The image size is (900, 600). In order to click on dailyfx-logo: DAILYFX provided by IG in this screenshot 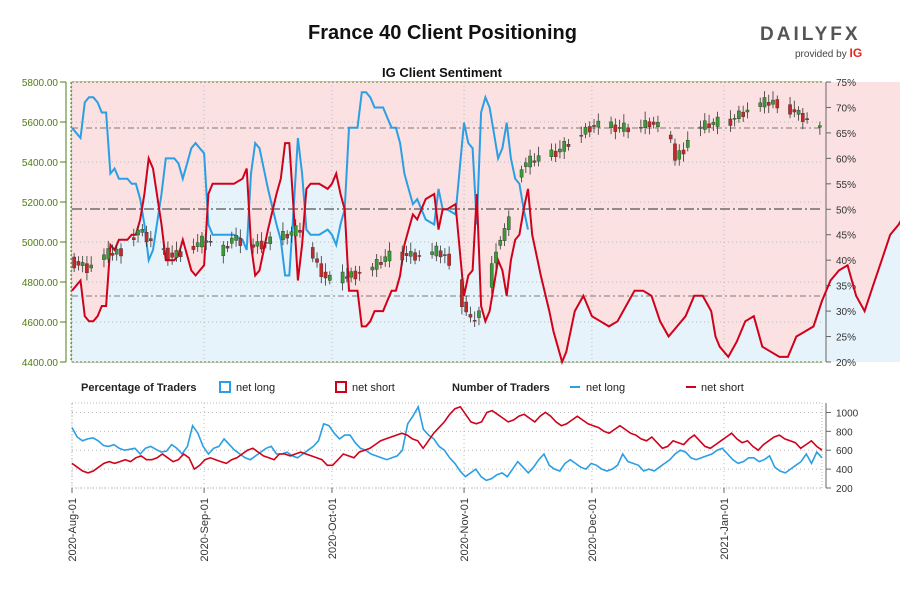, I will do `click(815, 42)`.